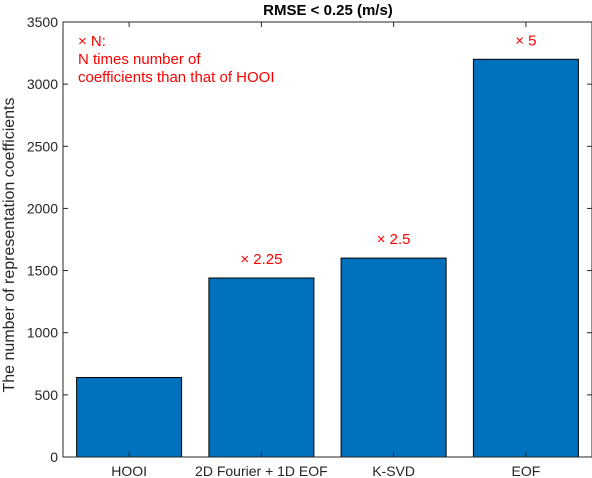  Describe the element at coordinates (92, 41) in the screenshot. I see `annotation-line: × N:` at that location.